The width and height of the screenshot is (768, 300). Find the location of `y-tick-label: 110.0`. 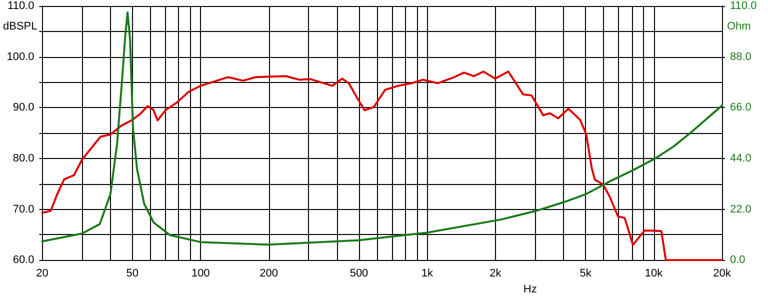

y-tick-label: 110.0 is located at coordinates (21, 6).